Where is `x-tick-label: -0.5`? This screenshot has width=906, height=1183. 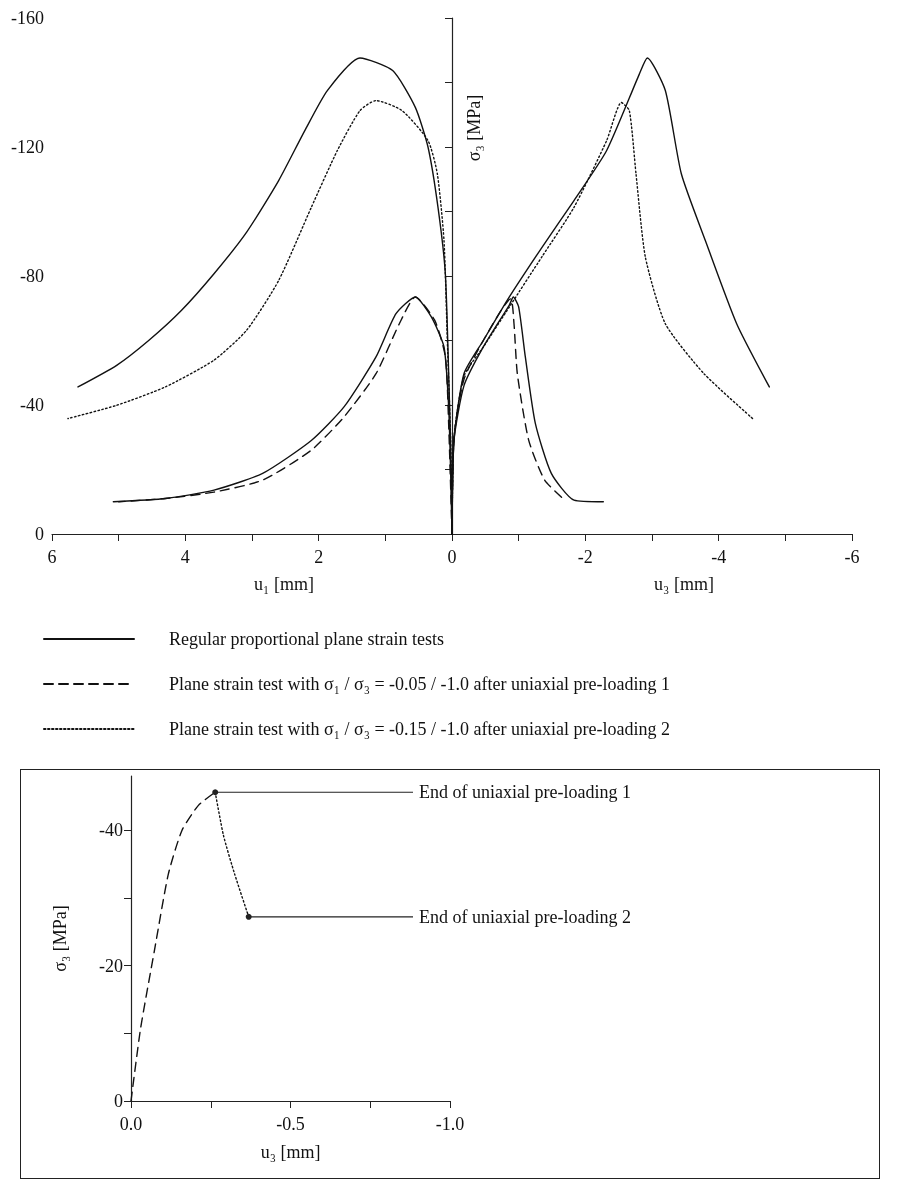
x-tick-label: -0.5 is located at coordinates (290, 1124).